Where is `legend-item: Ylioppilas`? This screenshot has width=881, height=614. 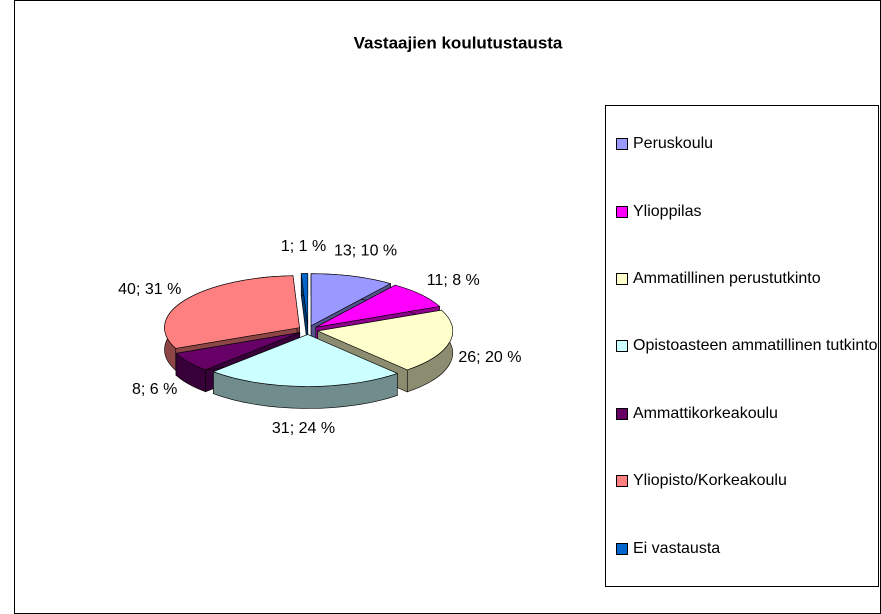 legend-item: Ylioppilas is located at coordinates (747, 211).